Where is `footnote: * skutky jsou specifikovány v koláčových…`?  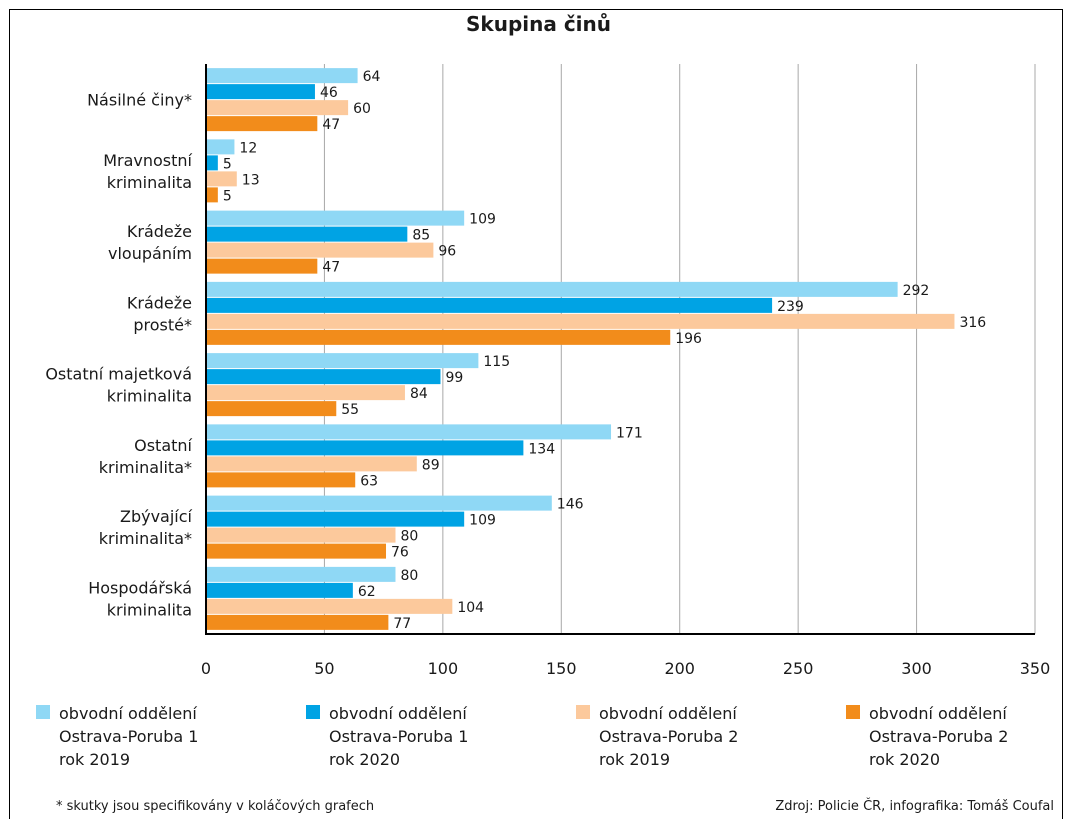
footnote: * skutky jsou specifikovány v koláčových… is located at coordinates (215, 806).